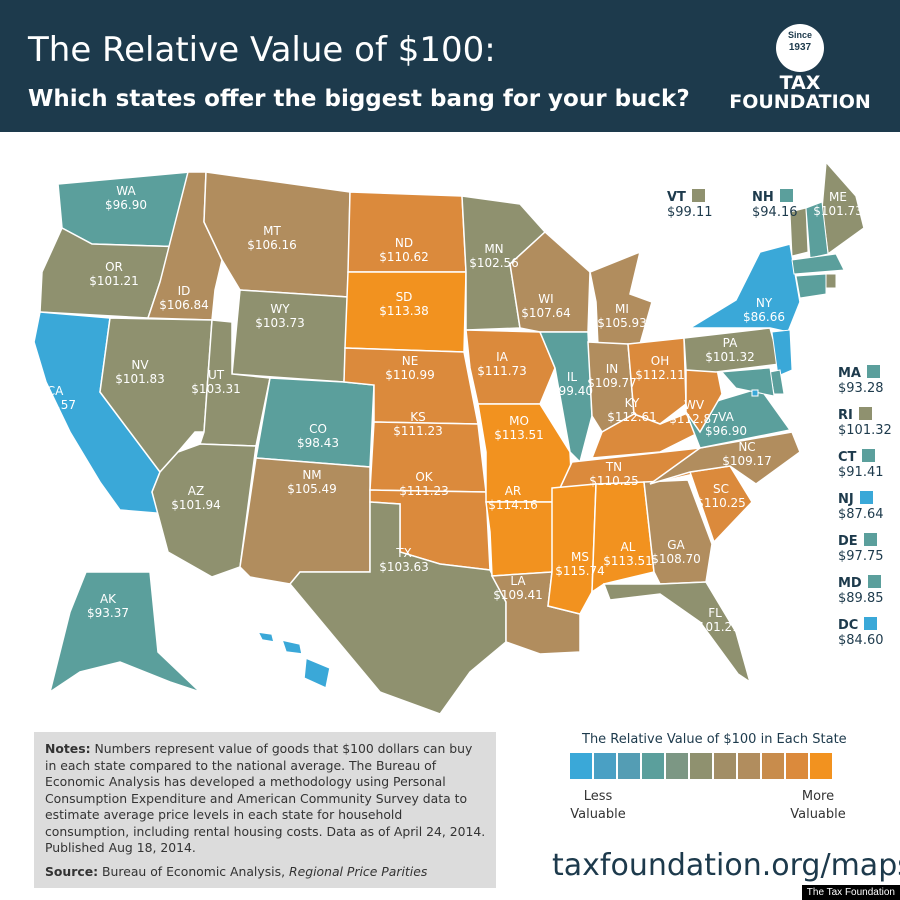  I want to click on state-label-nc: NC $109.17, so click(747, 454).